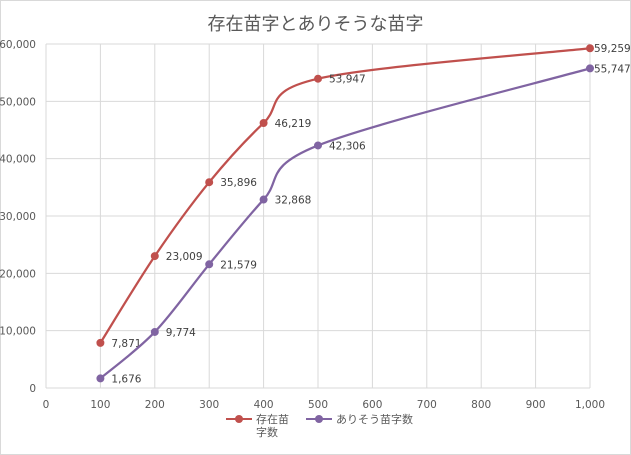  Describe the element at coordinates (181, 333) in the screenshot. I see `data-label: 9,774` at that location.